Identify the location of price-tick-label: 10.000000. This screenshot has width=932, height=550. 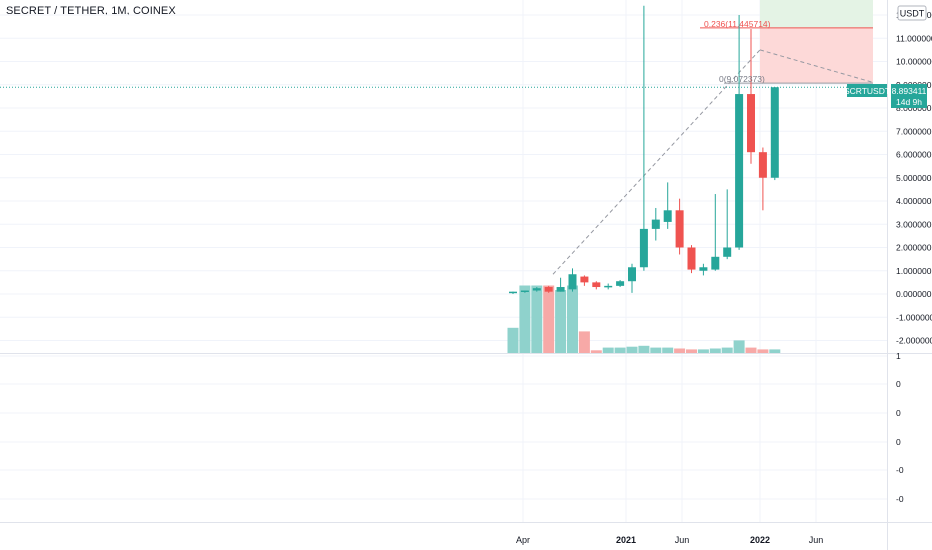
(914, 62).